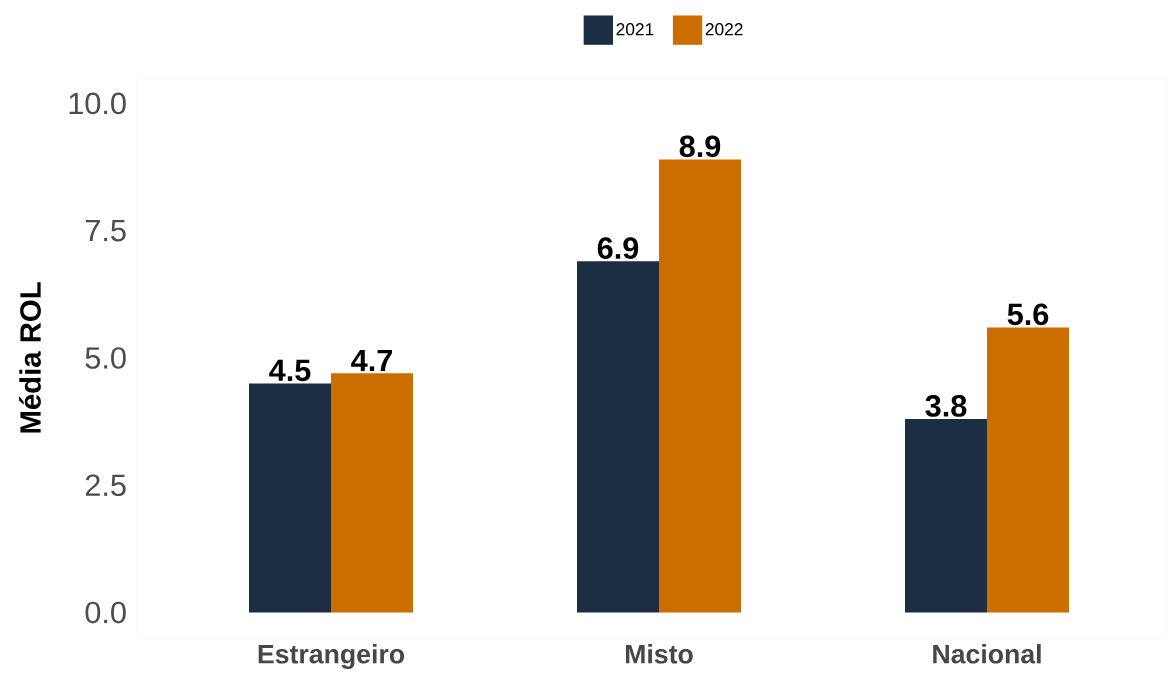  Describe the element at coordinates (105, 358) in the screenshot. I see `y-tick-label: 5.0` at that location.